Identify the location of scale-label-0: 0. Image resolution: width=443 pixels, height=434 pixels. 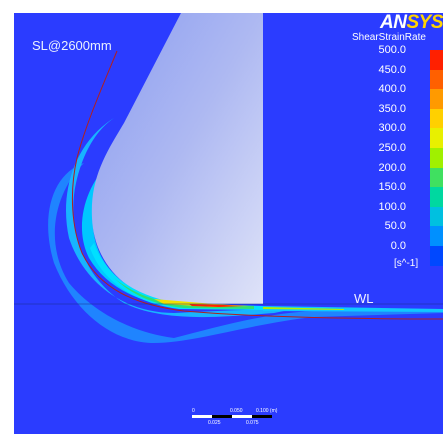
(193, 411).